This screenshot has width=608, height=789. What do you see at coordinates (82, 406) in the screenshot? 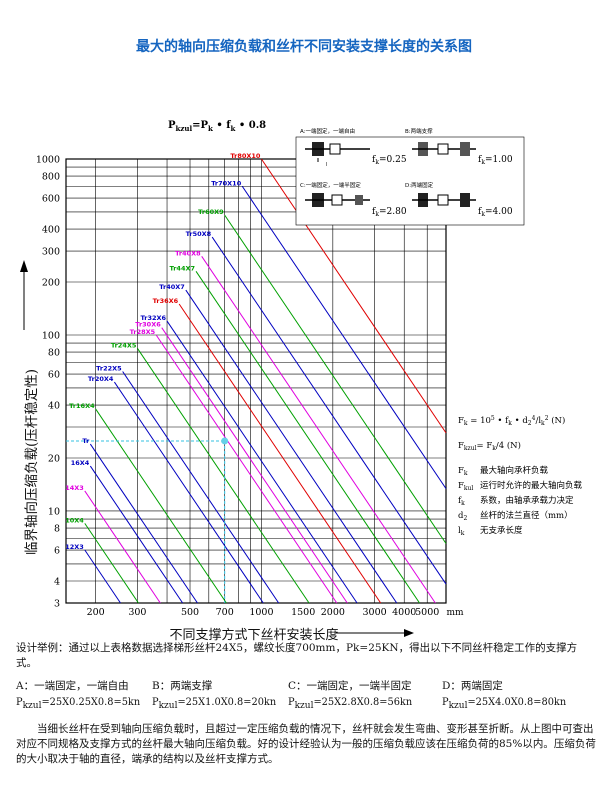
I see `series-label: Tr16X4` at bounding box center [82, 406].